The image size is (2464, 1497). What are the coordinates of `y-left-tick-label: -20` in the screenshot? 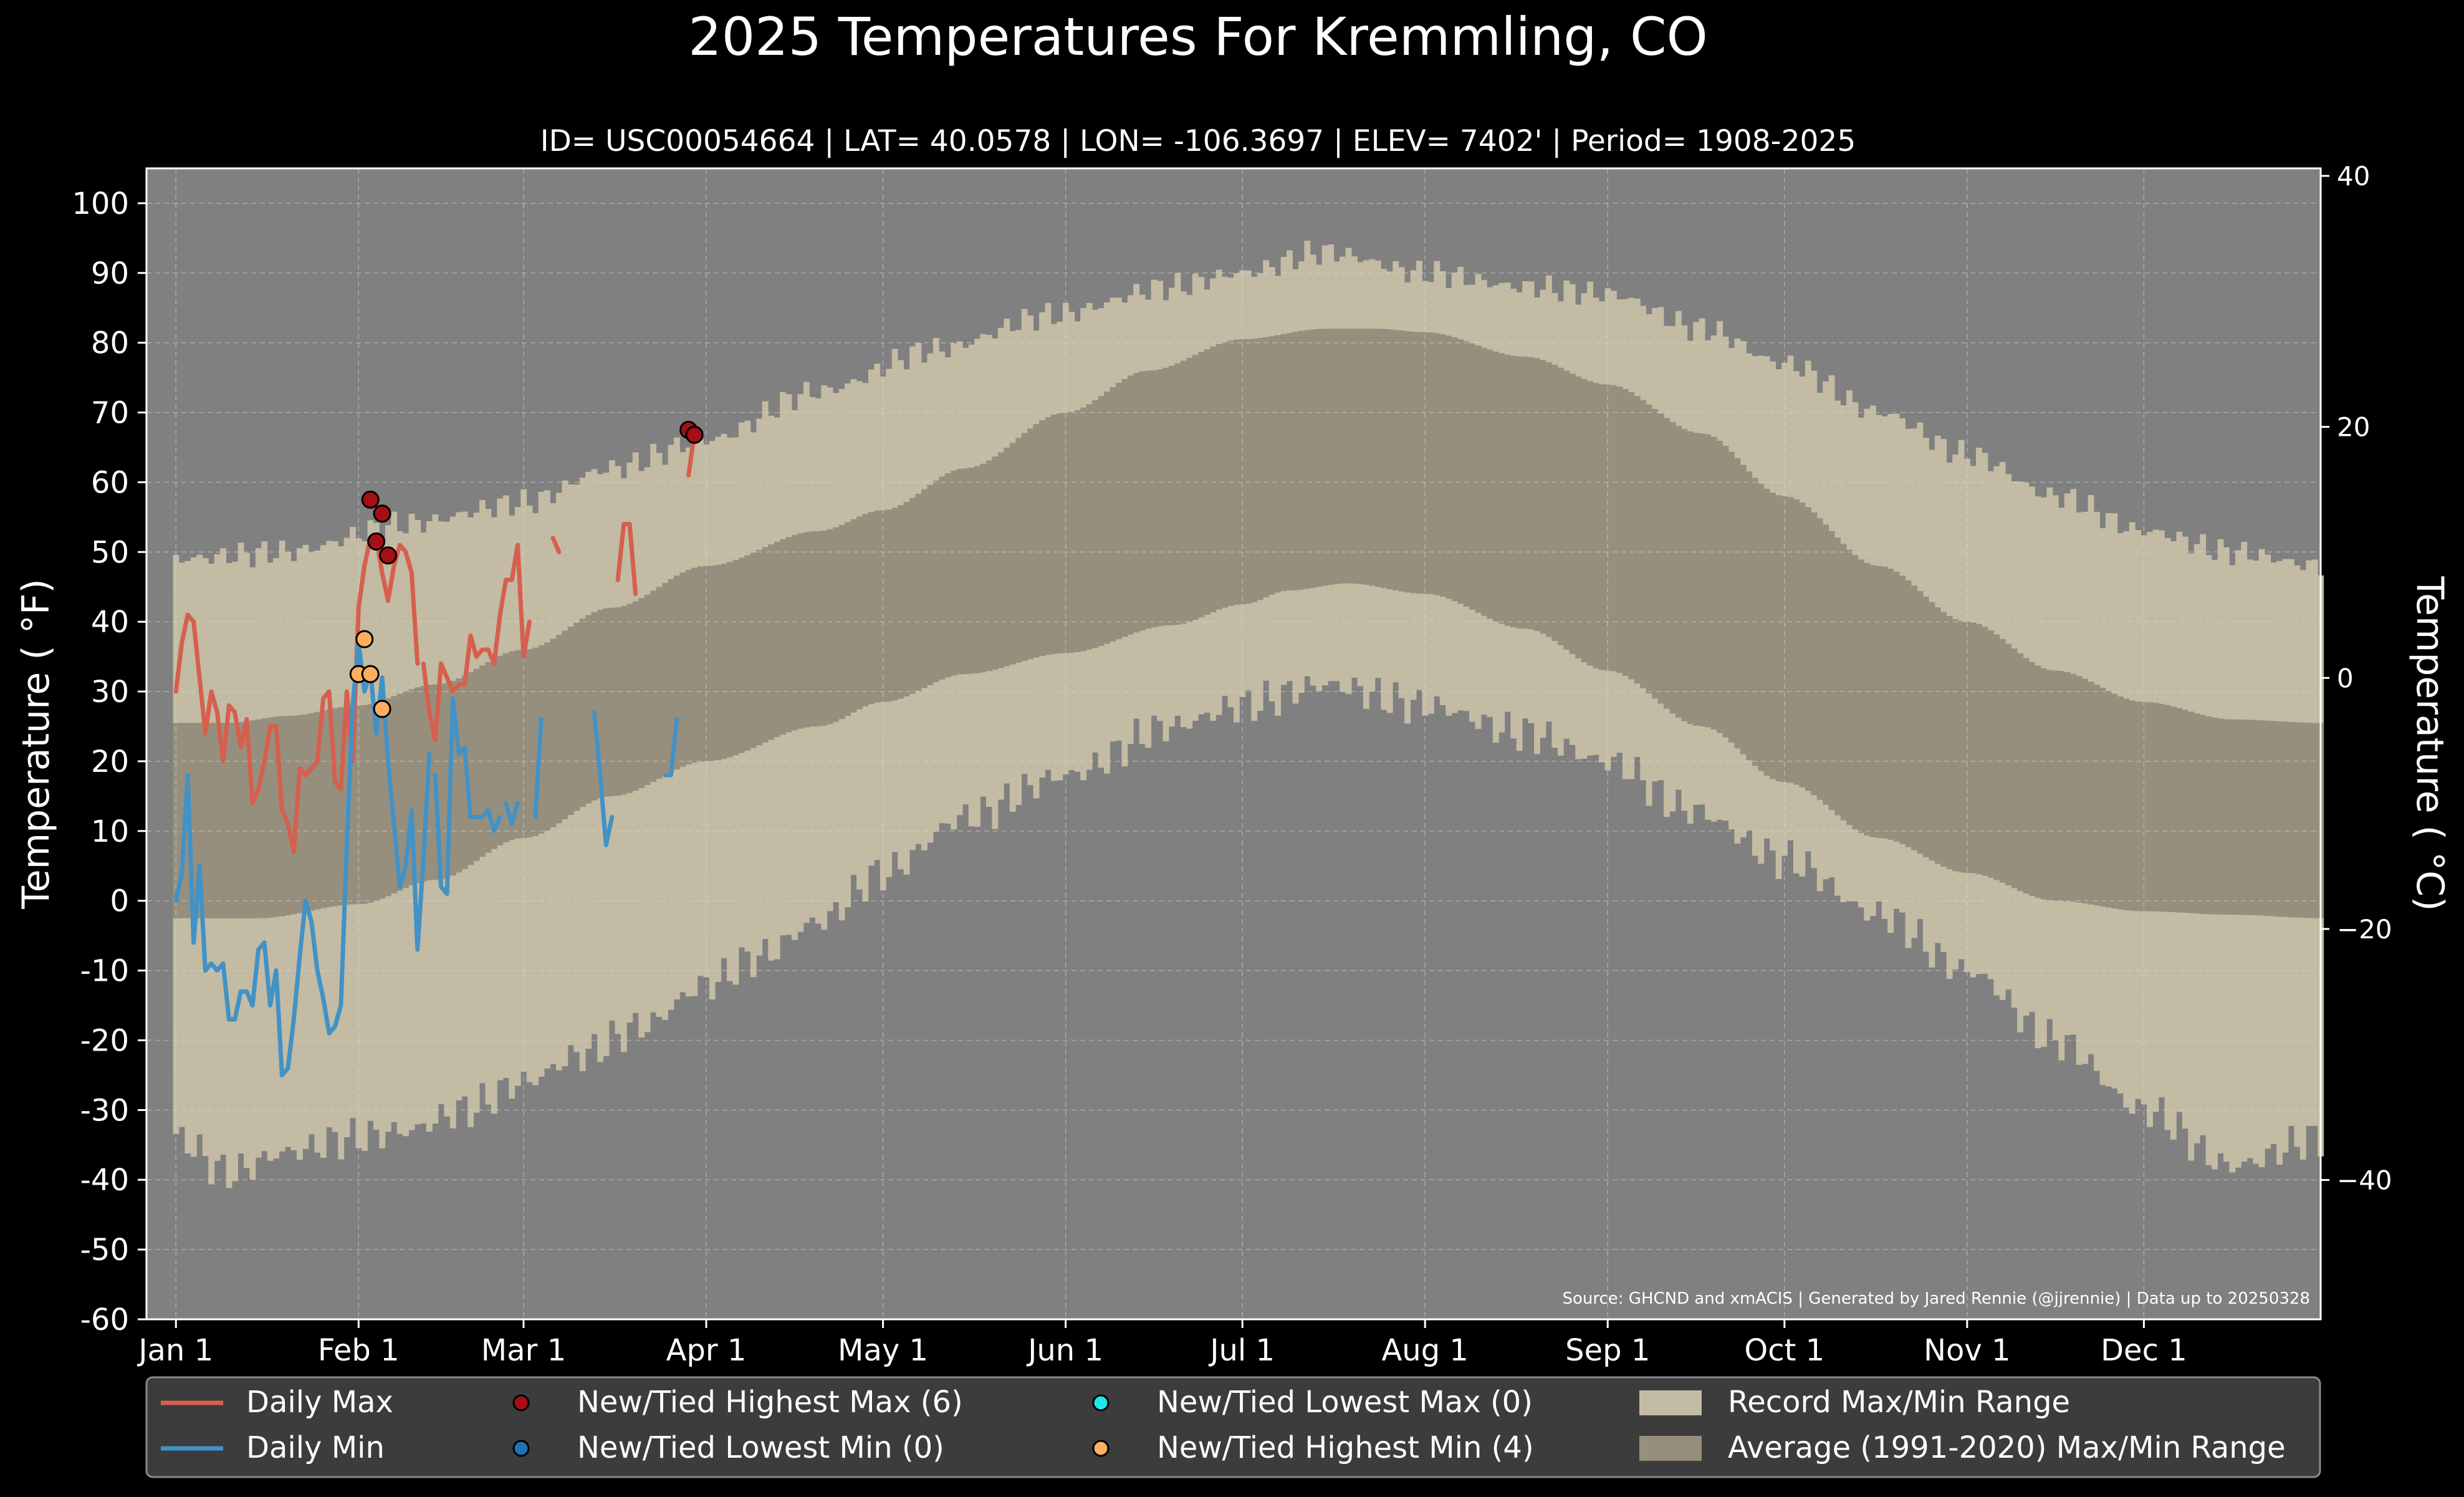 It's located at (105, 1040).